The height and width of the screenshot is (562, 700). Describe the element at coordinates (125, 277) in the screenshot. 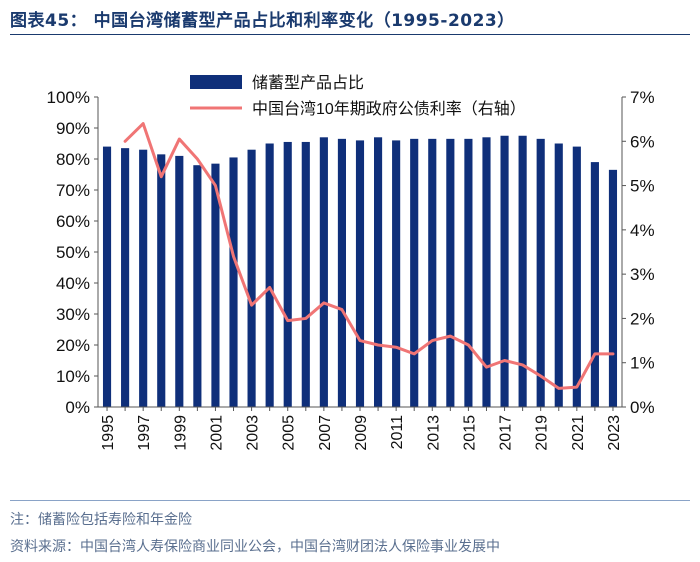

I see `bar-1996` at that location.